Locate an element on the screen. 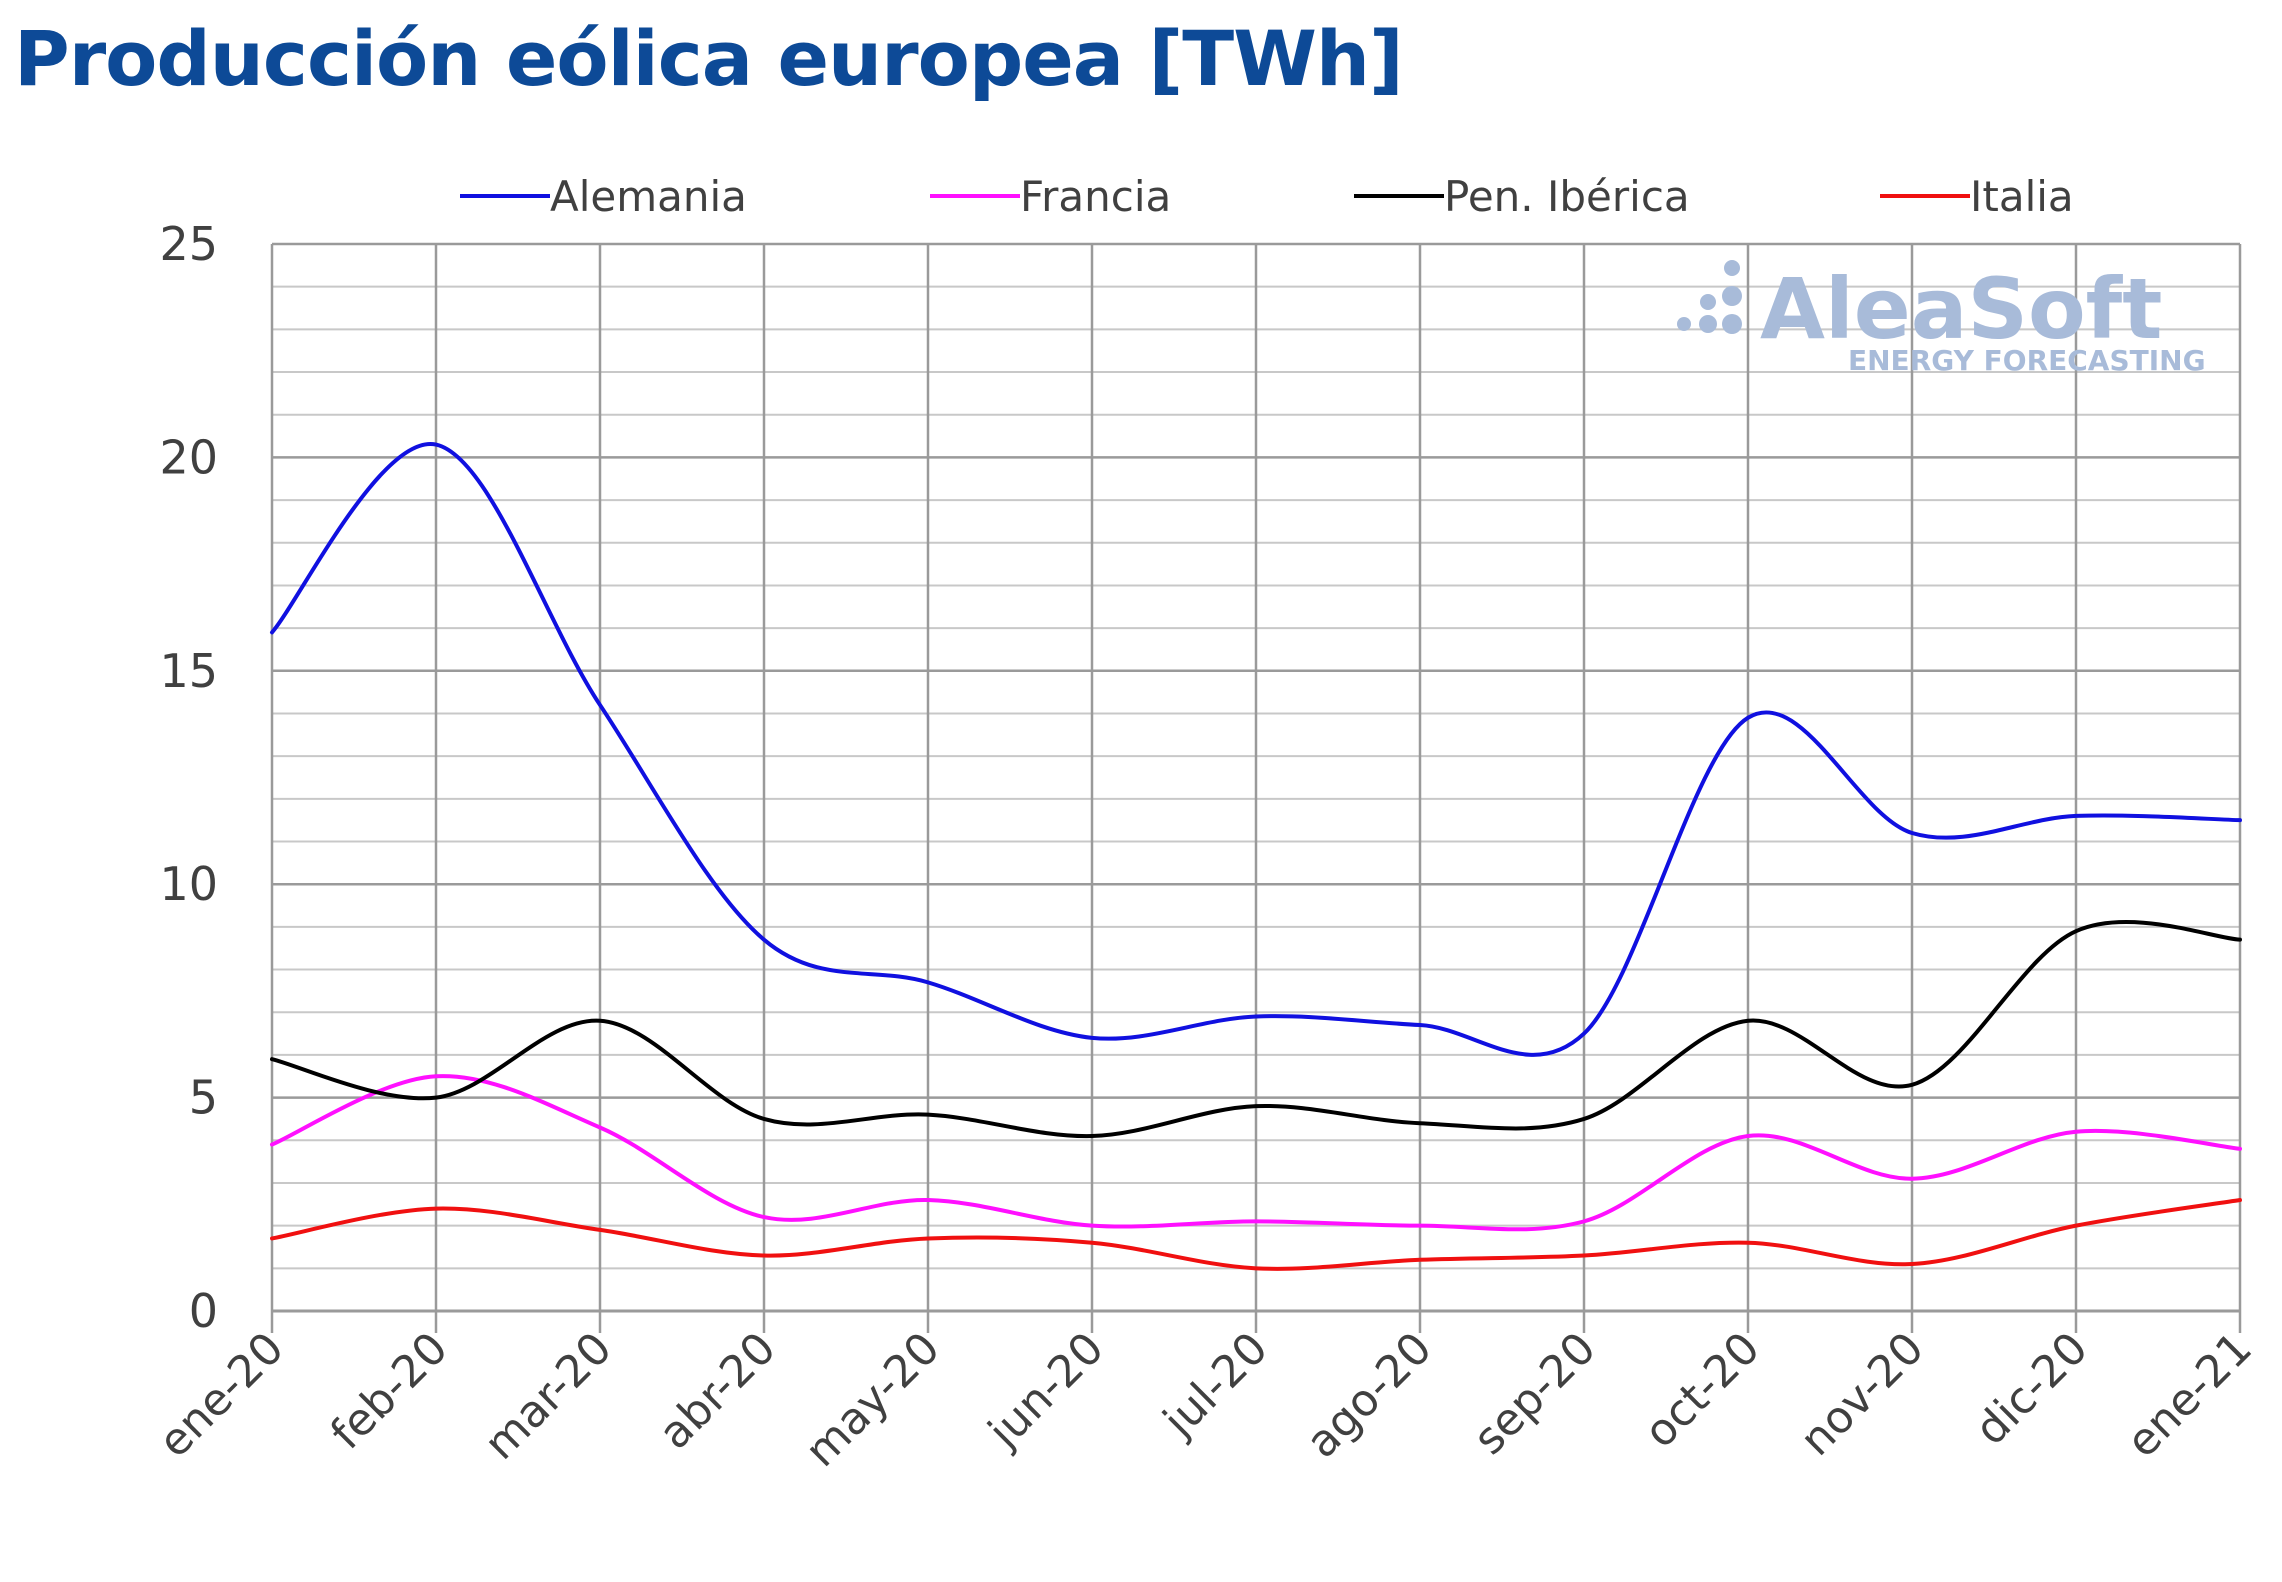 This screenshot has height=1582, width=2282. y-tick-label: 25 is located at coordinates (188, 244).